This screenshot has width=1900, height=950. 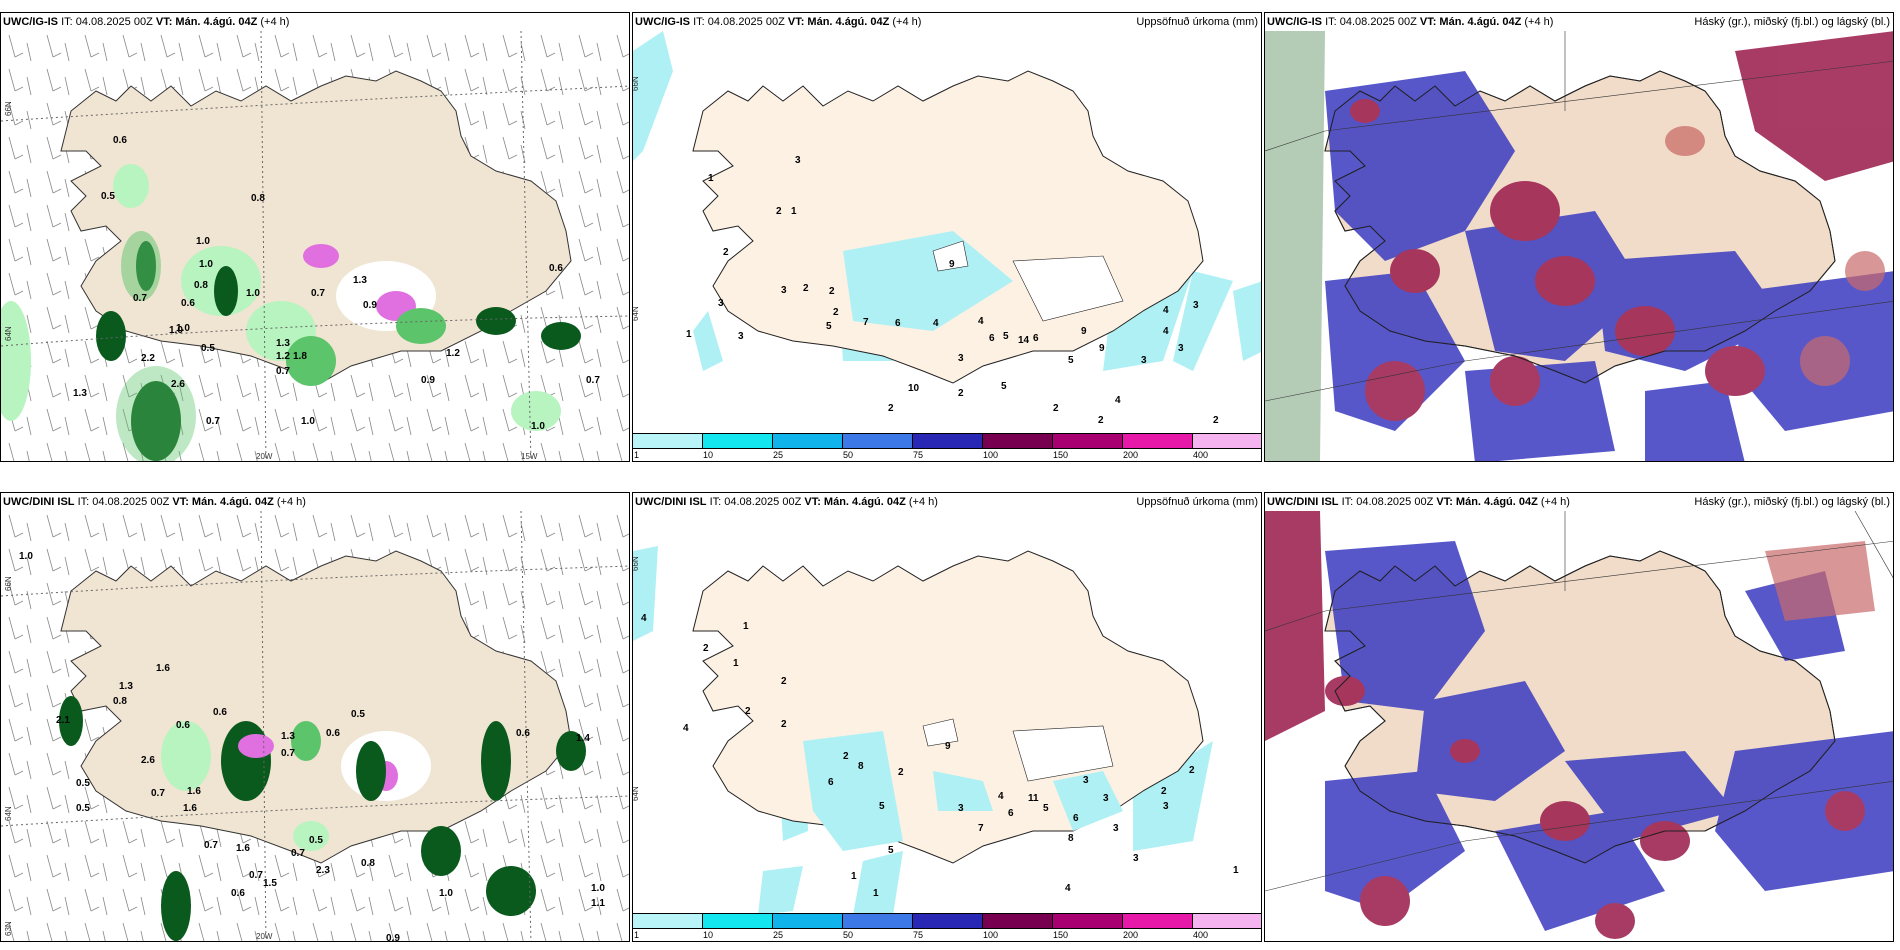 I want to click on accum-fields-land, so click(x=983, y=281).